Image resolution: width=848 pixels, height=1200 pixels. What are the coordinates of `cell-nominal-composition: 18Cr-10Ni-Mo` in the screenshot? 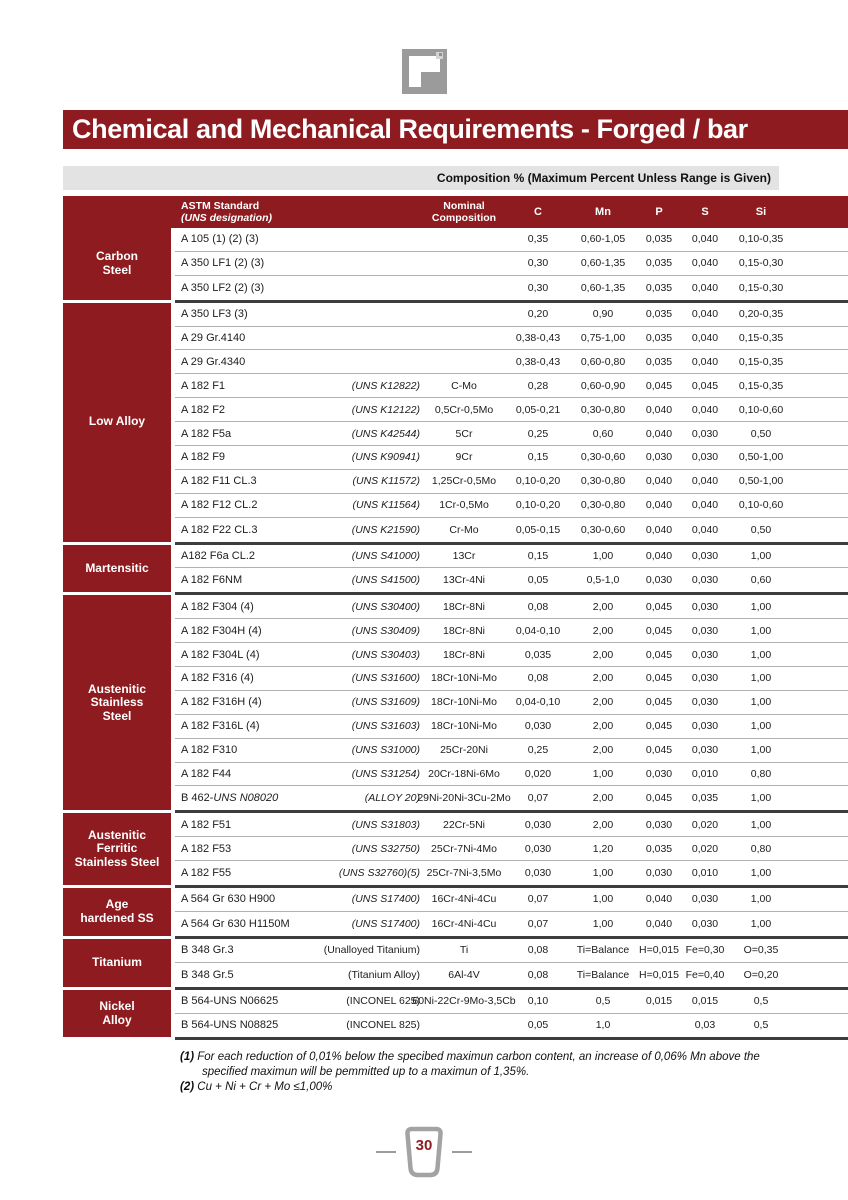 It's located at (464, 678).